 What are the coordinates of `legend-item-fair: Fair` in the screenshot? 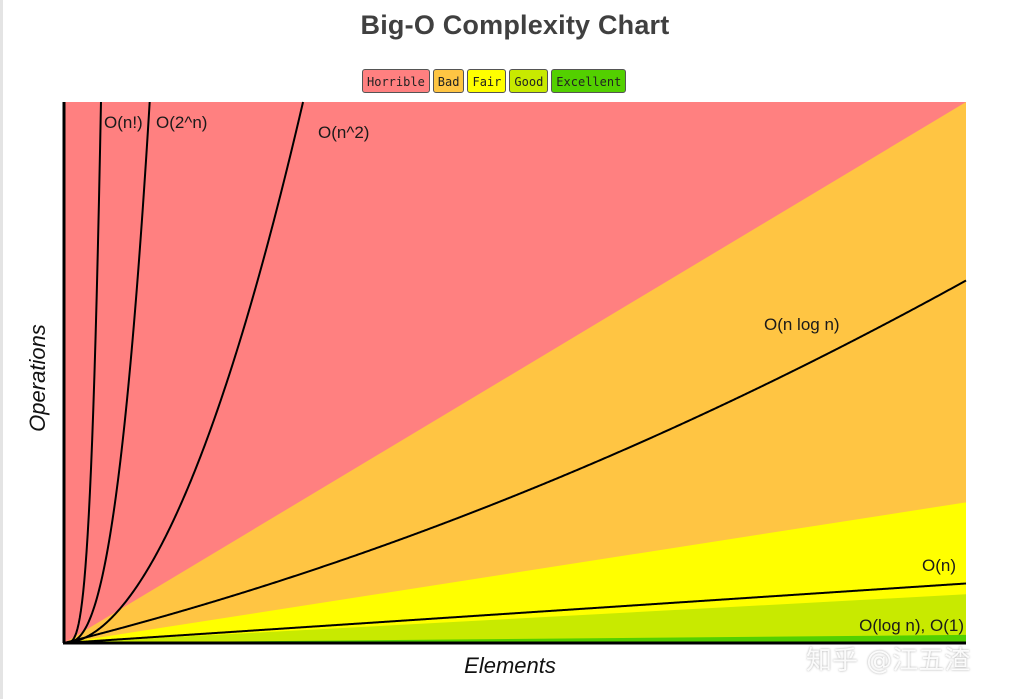 It's located at (487, 81).